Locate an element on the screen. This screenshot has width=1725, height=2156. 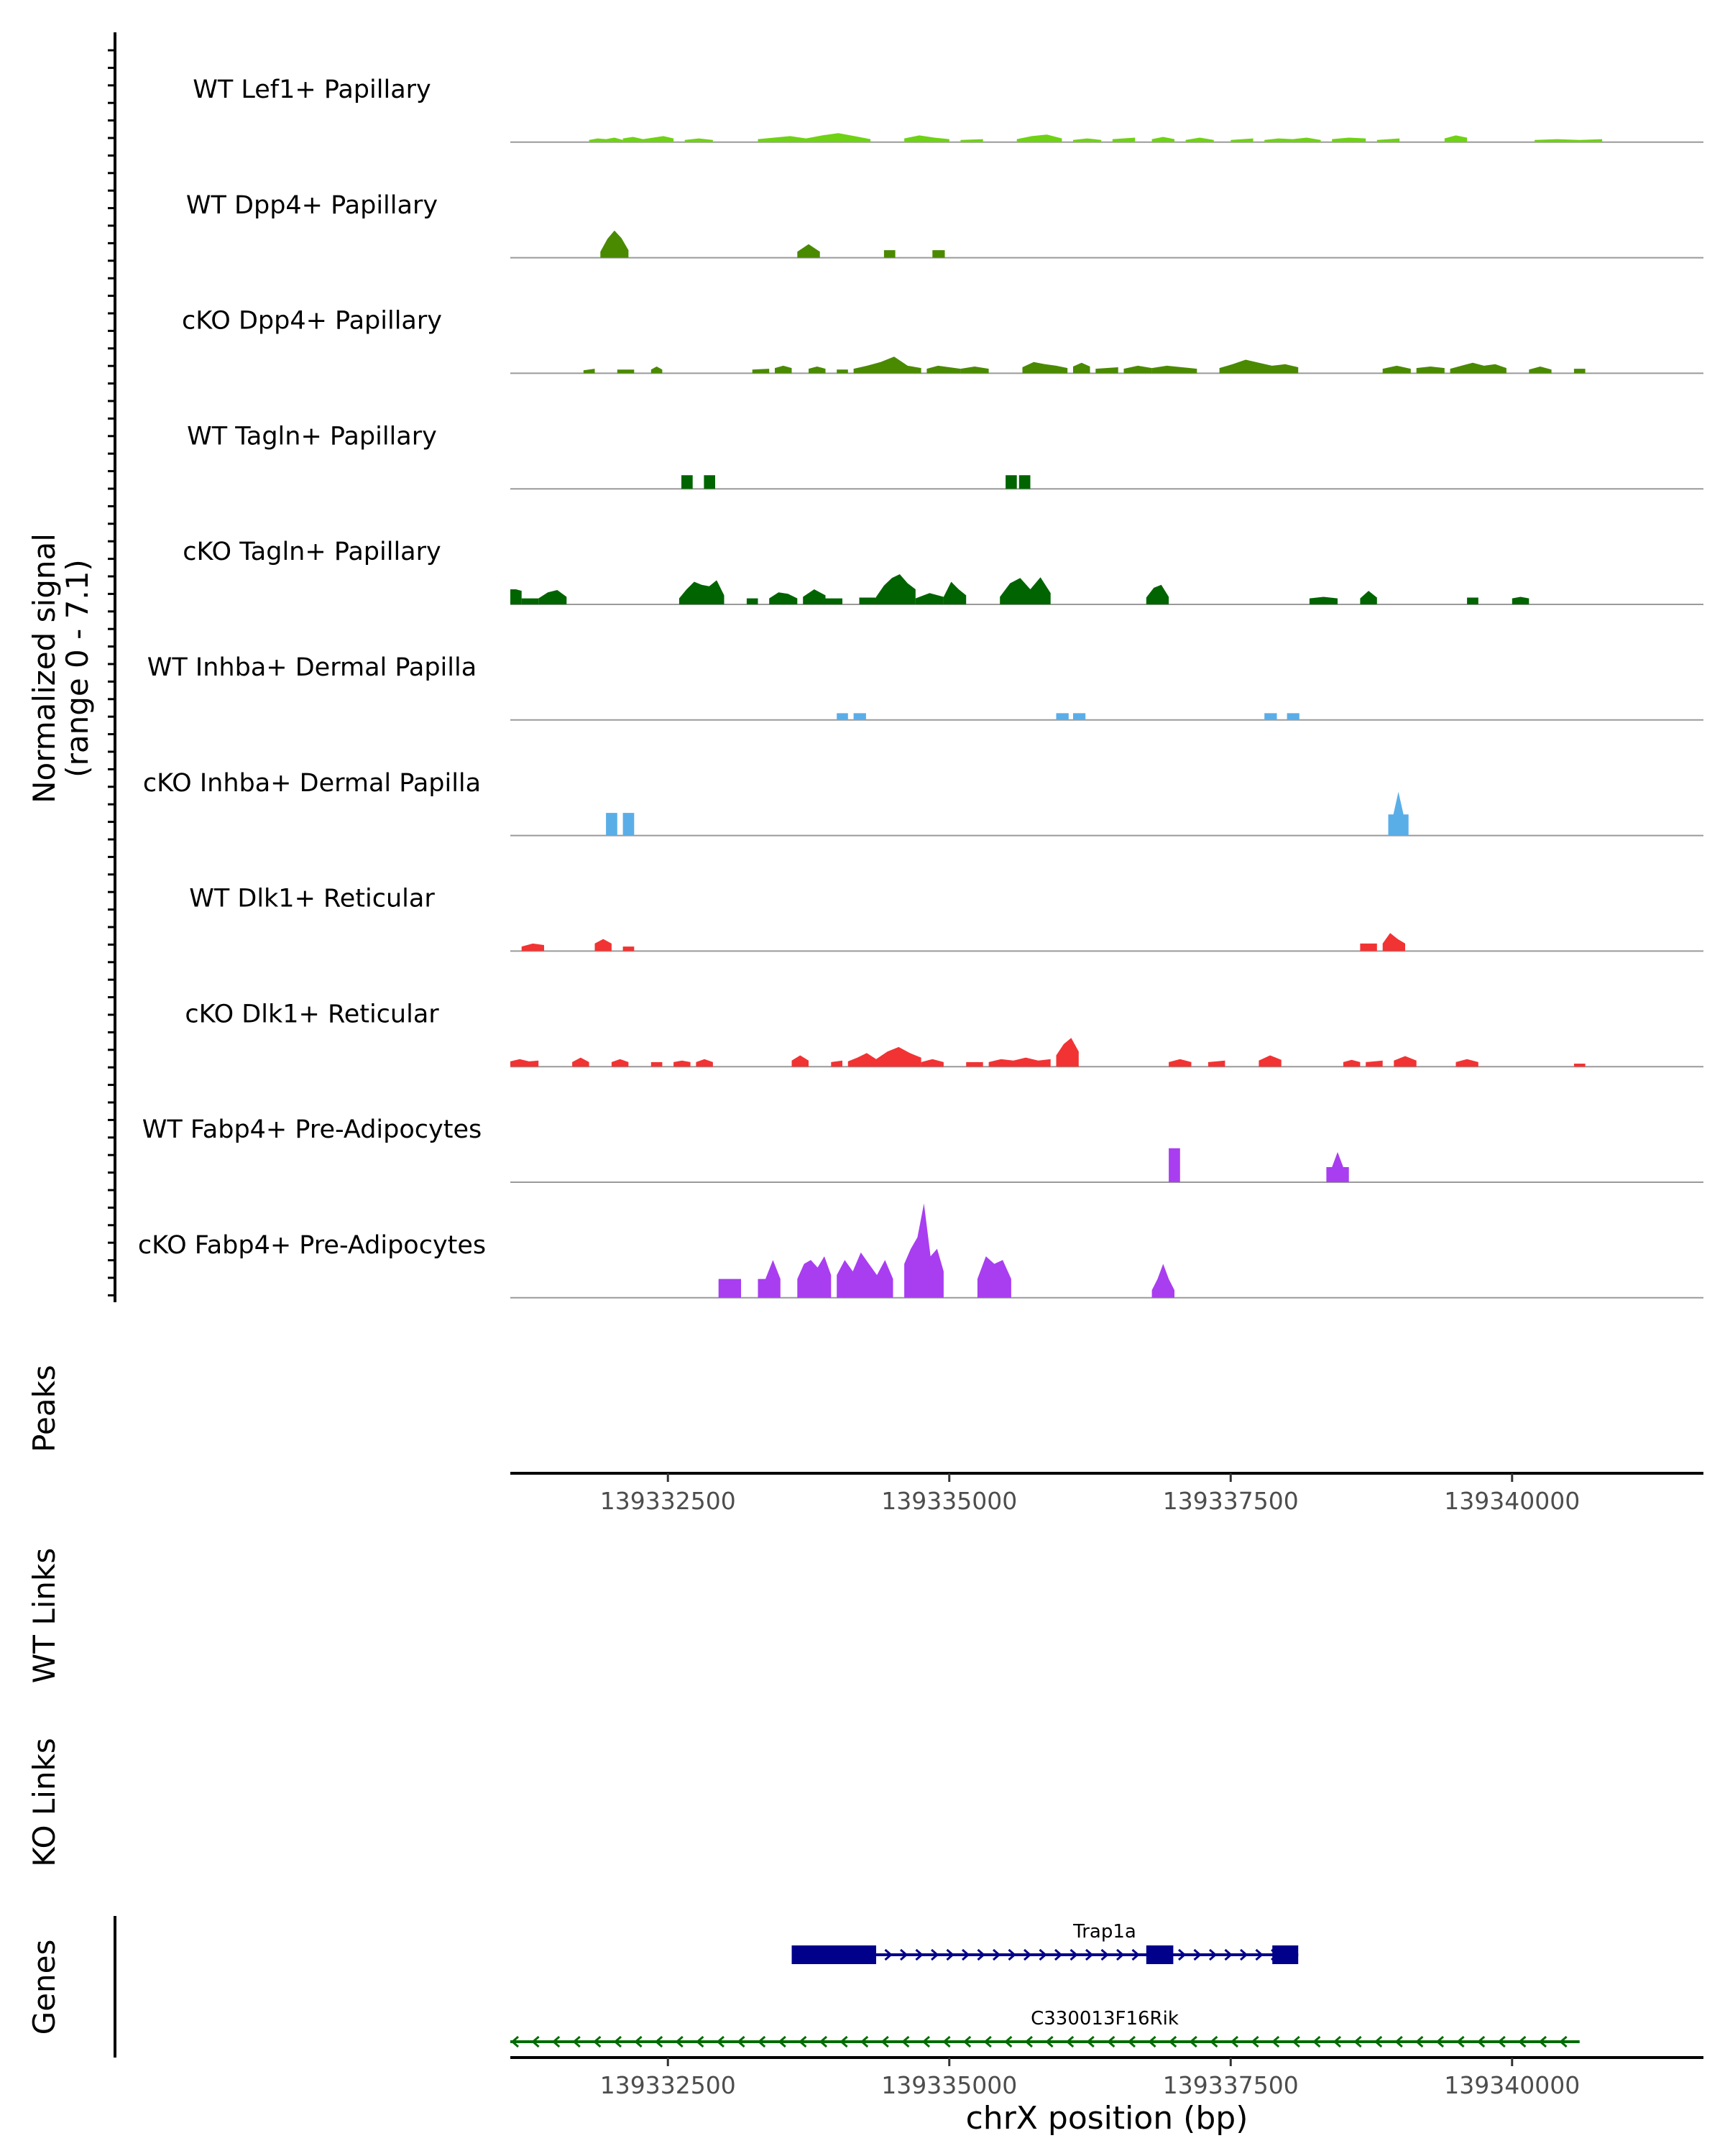
gene-model: Trap1a is located at coordinates (1045, 1943).